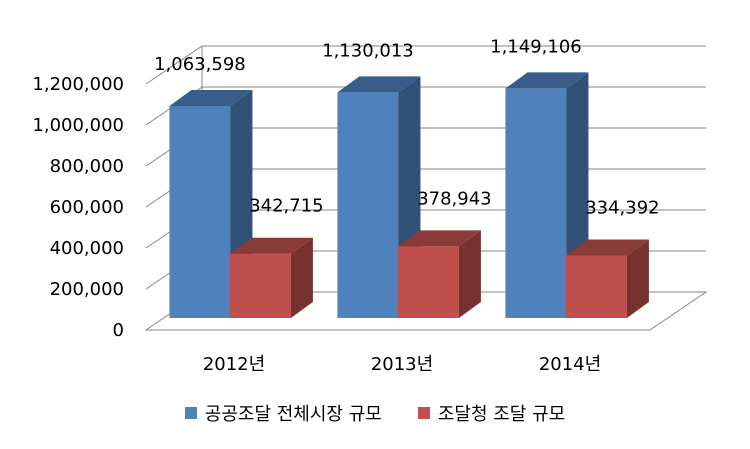 Image resolution: width=750 pixels, height=449 pixels. Describe the element at coordinates (536, 46) in the screenshot. I see `data-label: 1,149,106` at that location.